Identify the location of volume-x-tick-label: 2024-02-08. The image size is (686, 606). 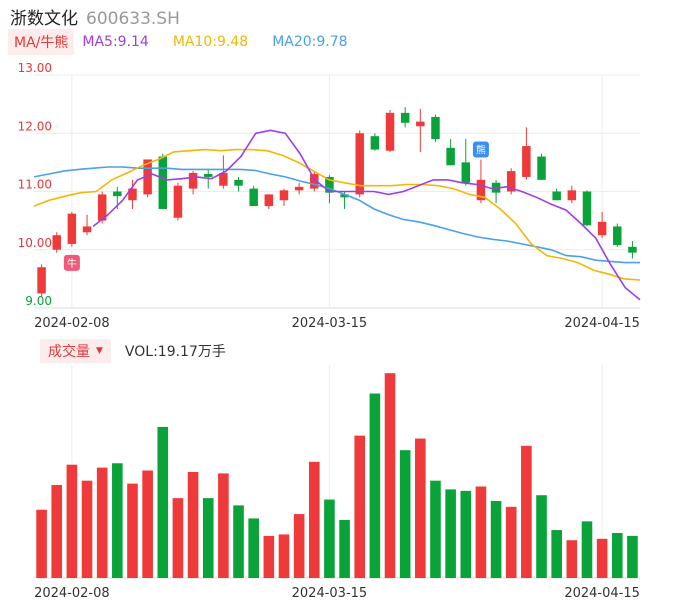
(72, 593).